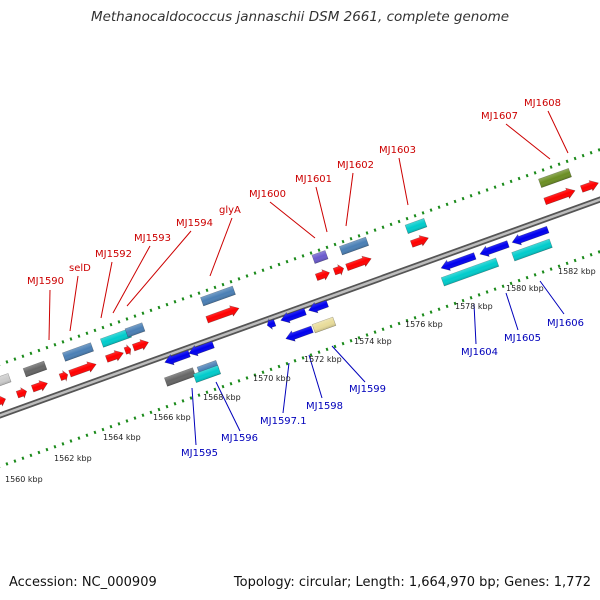 Image resolution: width=600 pixels, height=600 pixels. What do you see at coordinates (424, 324) in the screenshot?
I see `scale-label: 1576 kbp` at bounding box center [424, 324].